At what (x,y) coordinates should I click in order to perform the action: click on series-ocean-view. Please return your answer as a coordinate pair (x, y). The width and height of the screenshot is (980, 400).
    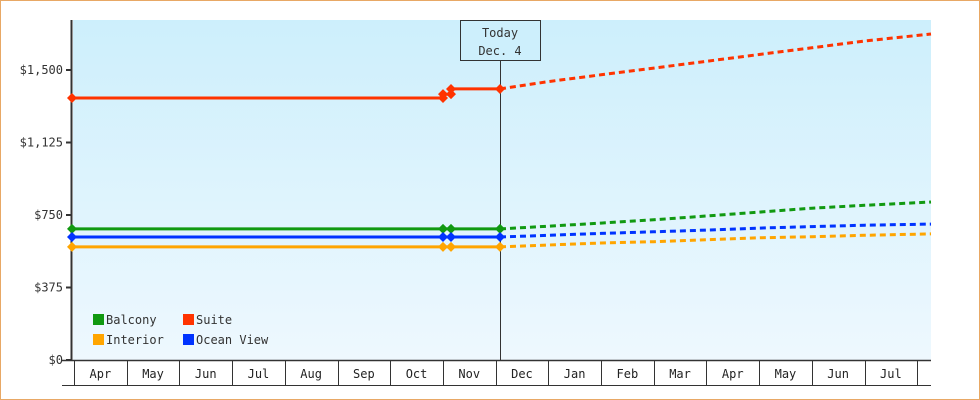
    Looking at the image, I should click on (499, 232).